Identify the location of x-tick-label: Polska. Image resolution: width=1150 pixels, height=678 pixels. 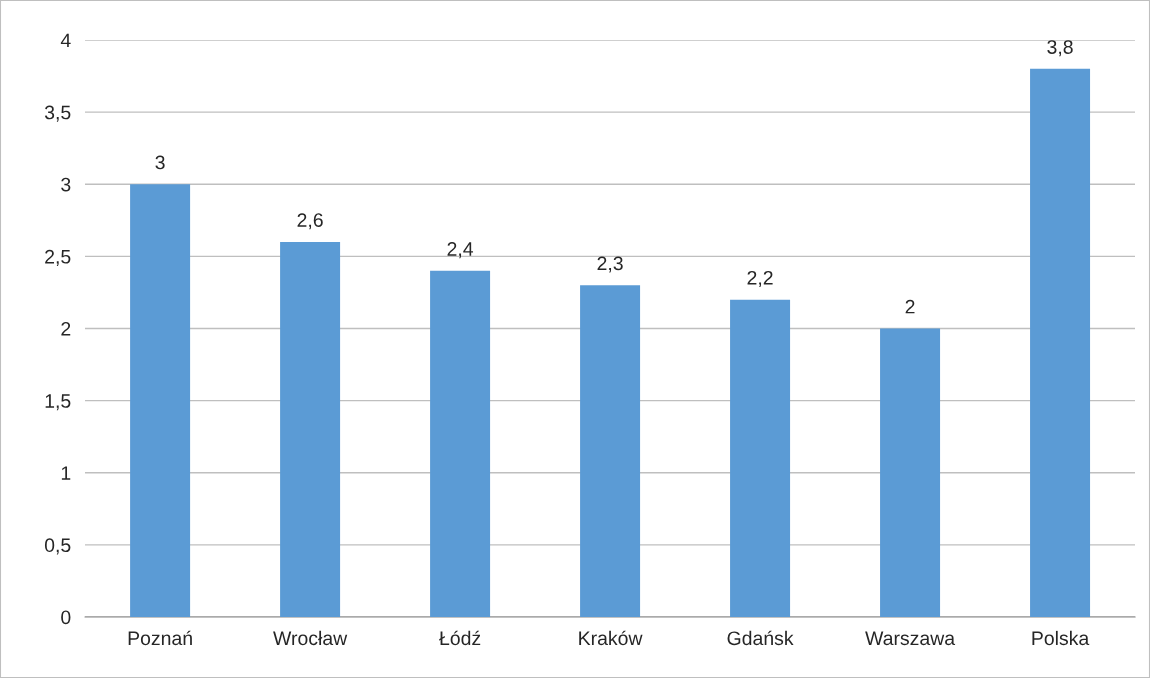
(1061, 638).